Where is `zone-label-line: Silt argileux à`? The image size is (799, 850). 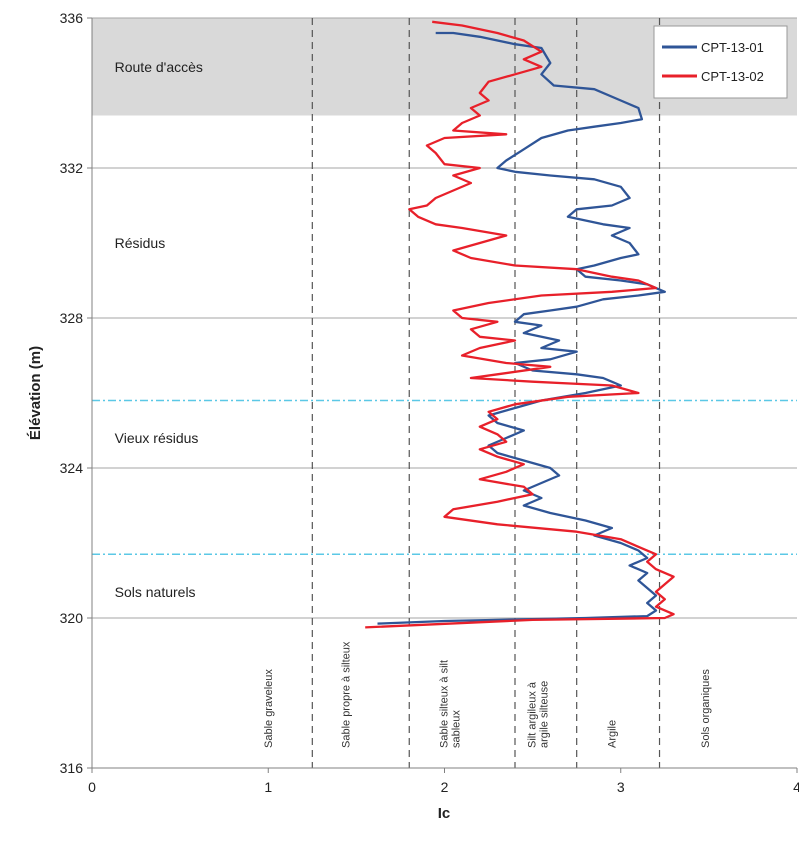
zone-label-line: Silt argileux à is located at coordinates (532, 714).